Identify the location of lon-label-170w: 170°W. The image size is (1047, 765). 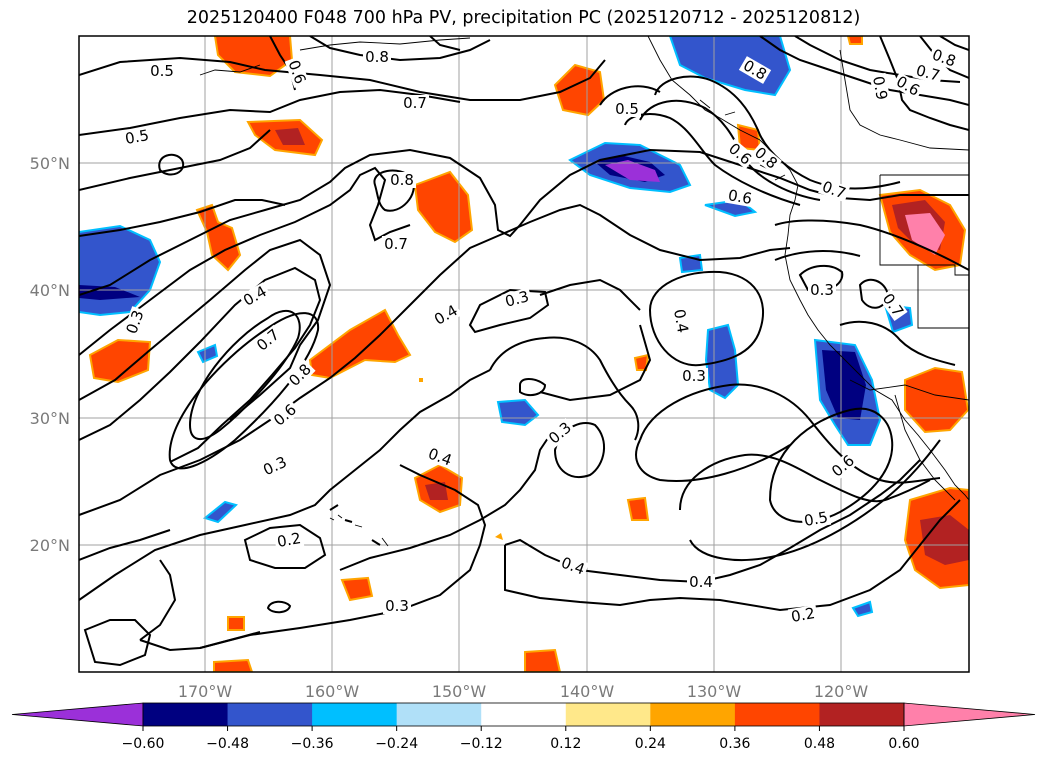
(205, 691).